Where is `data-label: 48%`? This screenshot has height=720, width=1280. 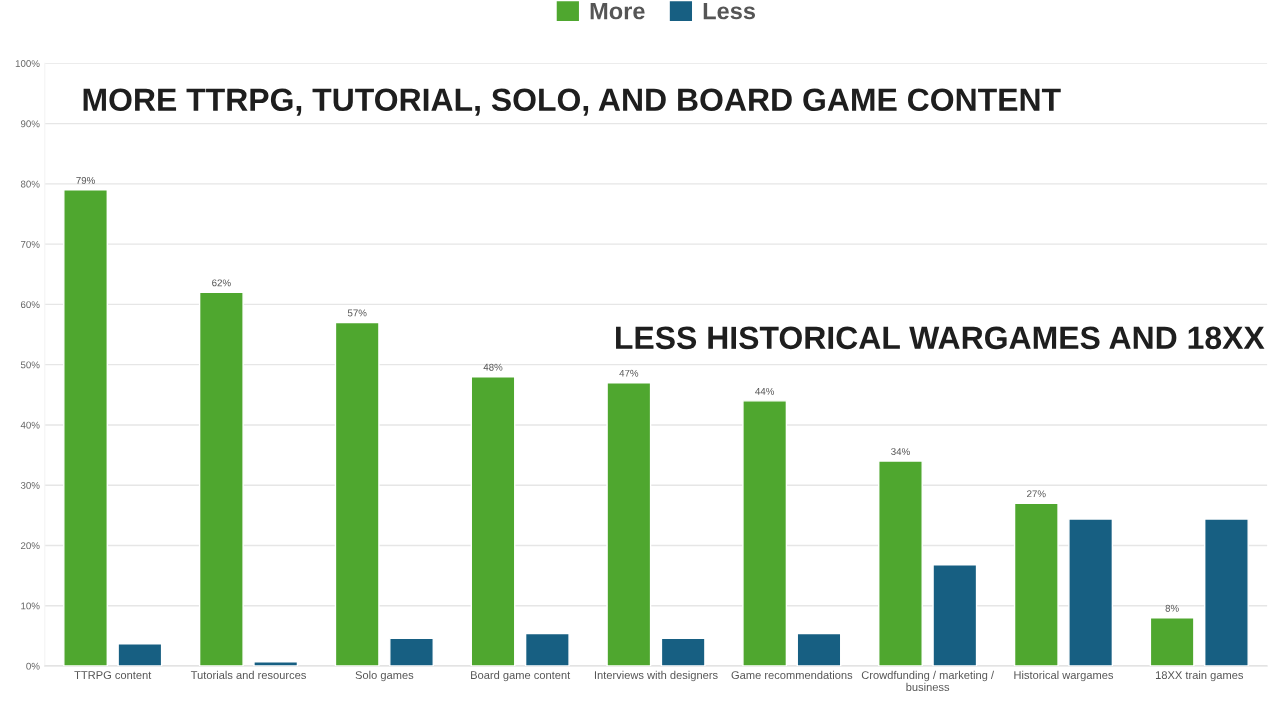 data-label: 48% is located at coordinates (493, 367).